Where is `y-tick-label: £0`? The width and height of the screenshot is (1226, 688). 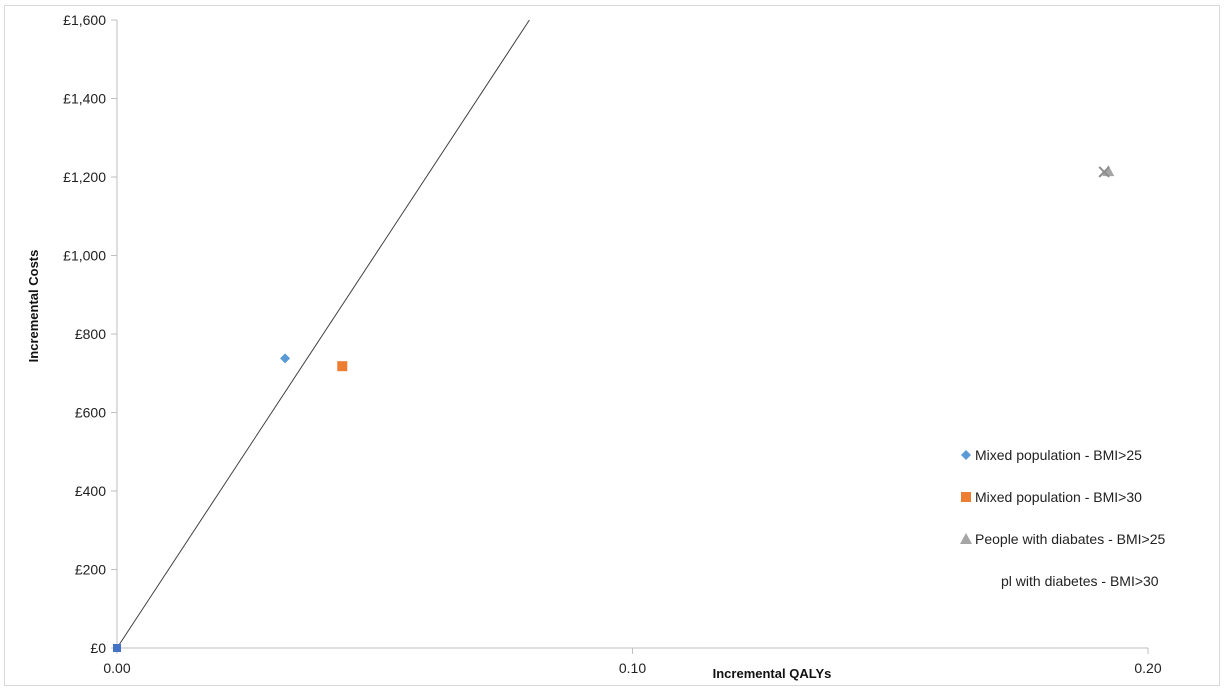 y-tick-label: £0 is located at coordinates (98, 648).